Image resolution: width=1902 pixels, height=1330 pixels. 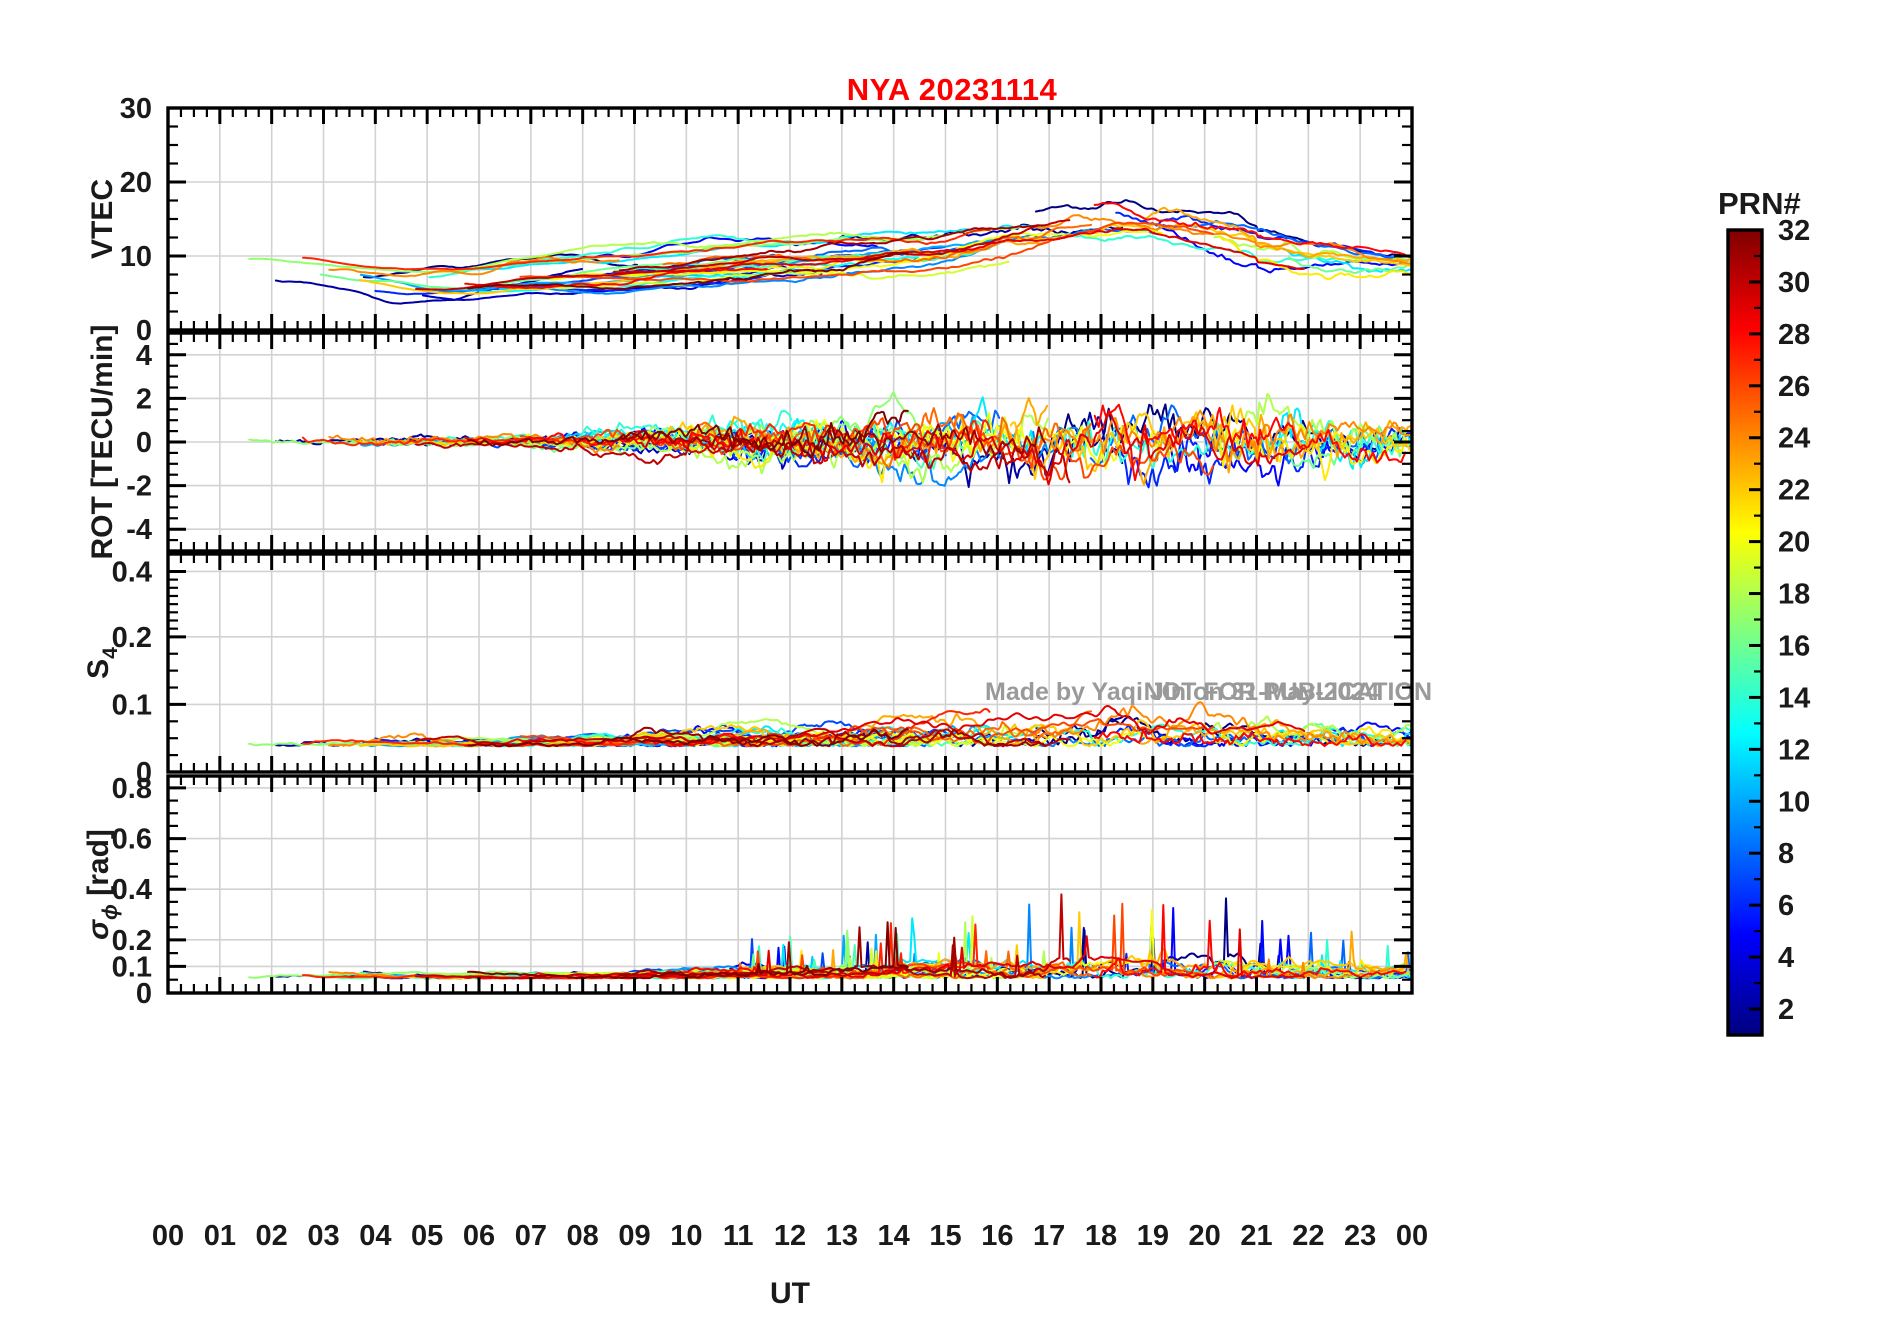 What do you see at coordinates (1794, 595) in the screenshot?
I see `colorbar-tick-label: 18` at bounding box center [1794, 595].